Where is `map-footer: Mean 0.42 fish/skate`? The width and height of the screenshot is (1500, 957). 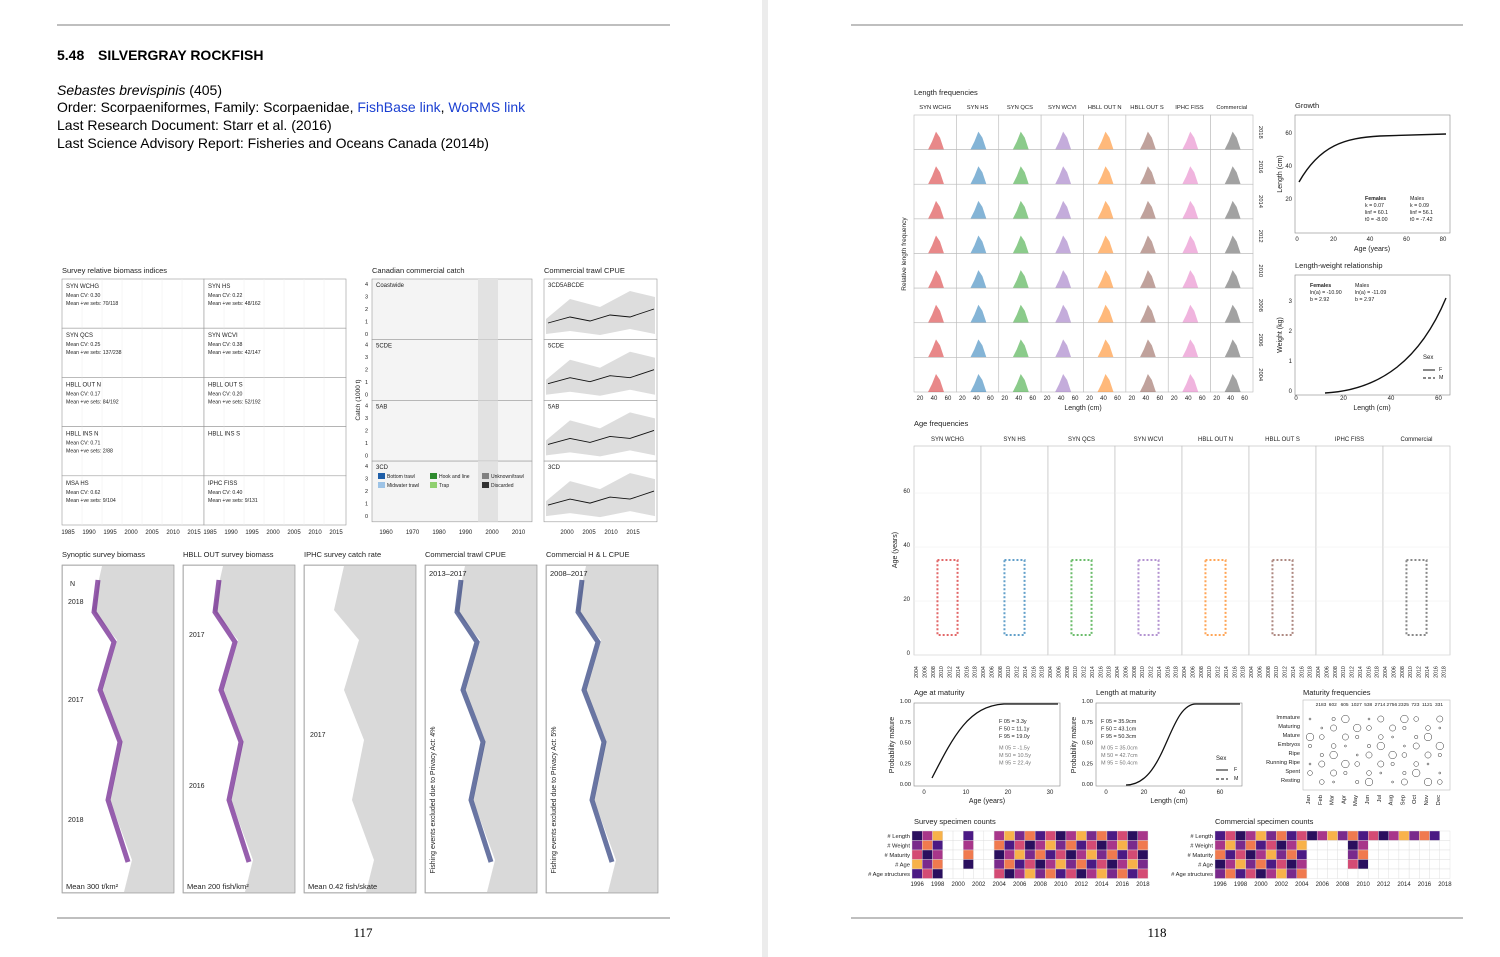 map-footer: Mean 0.42 fish/skate is located at coordinates (342, 886).